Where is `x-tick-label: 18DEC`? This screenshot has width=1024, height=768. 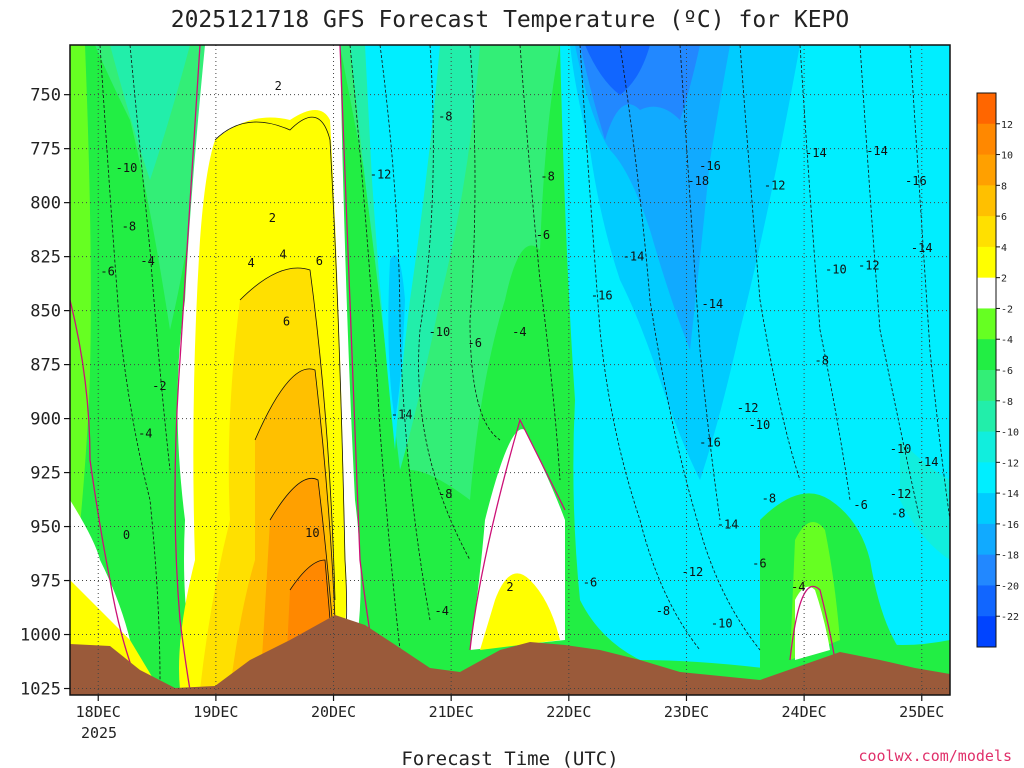 x-tick-label: 18DEC is located at coordinates (98, 712).